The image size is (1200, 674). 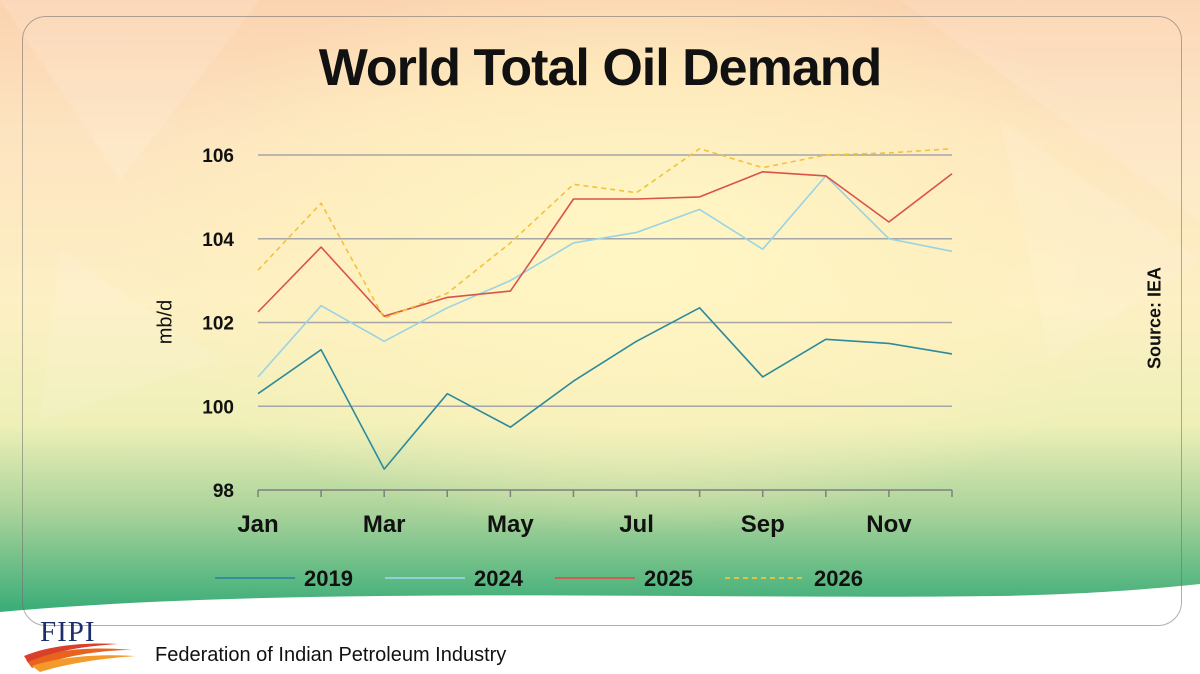 What do you see at coordinates (605, 388) in the screenshot?
I see `series-line-2019` at bounding box center [605, 388].